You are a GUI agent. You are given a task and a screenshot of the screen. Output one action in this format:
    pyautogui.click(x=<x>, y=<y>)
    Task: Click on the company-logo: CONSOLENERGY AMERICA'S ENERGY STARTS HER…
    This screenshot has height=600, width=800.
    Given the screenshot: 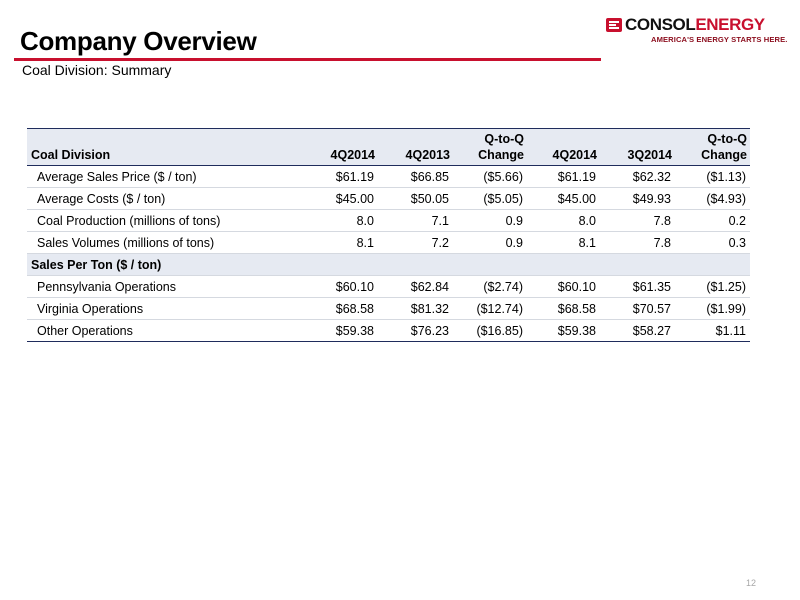 What is the action you would take?
    pyautogui.click(x=696, y=30)
    